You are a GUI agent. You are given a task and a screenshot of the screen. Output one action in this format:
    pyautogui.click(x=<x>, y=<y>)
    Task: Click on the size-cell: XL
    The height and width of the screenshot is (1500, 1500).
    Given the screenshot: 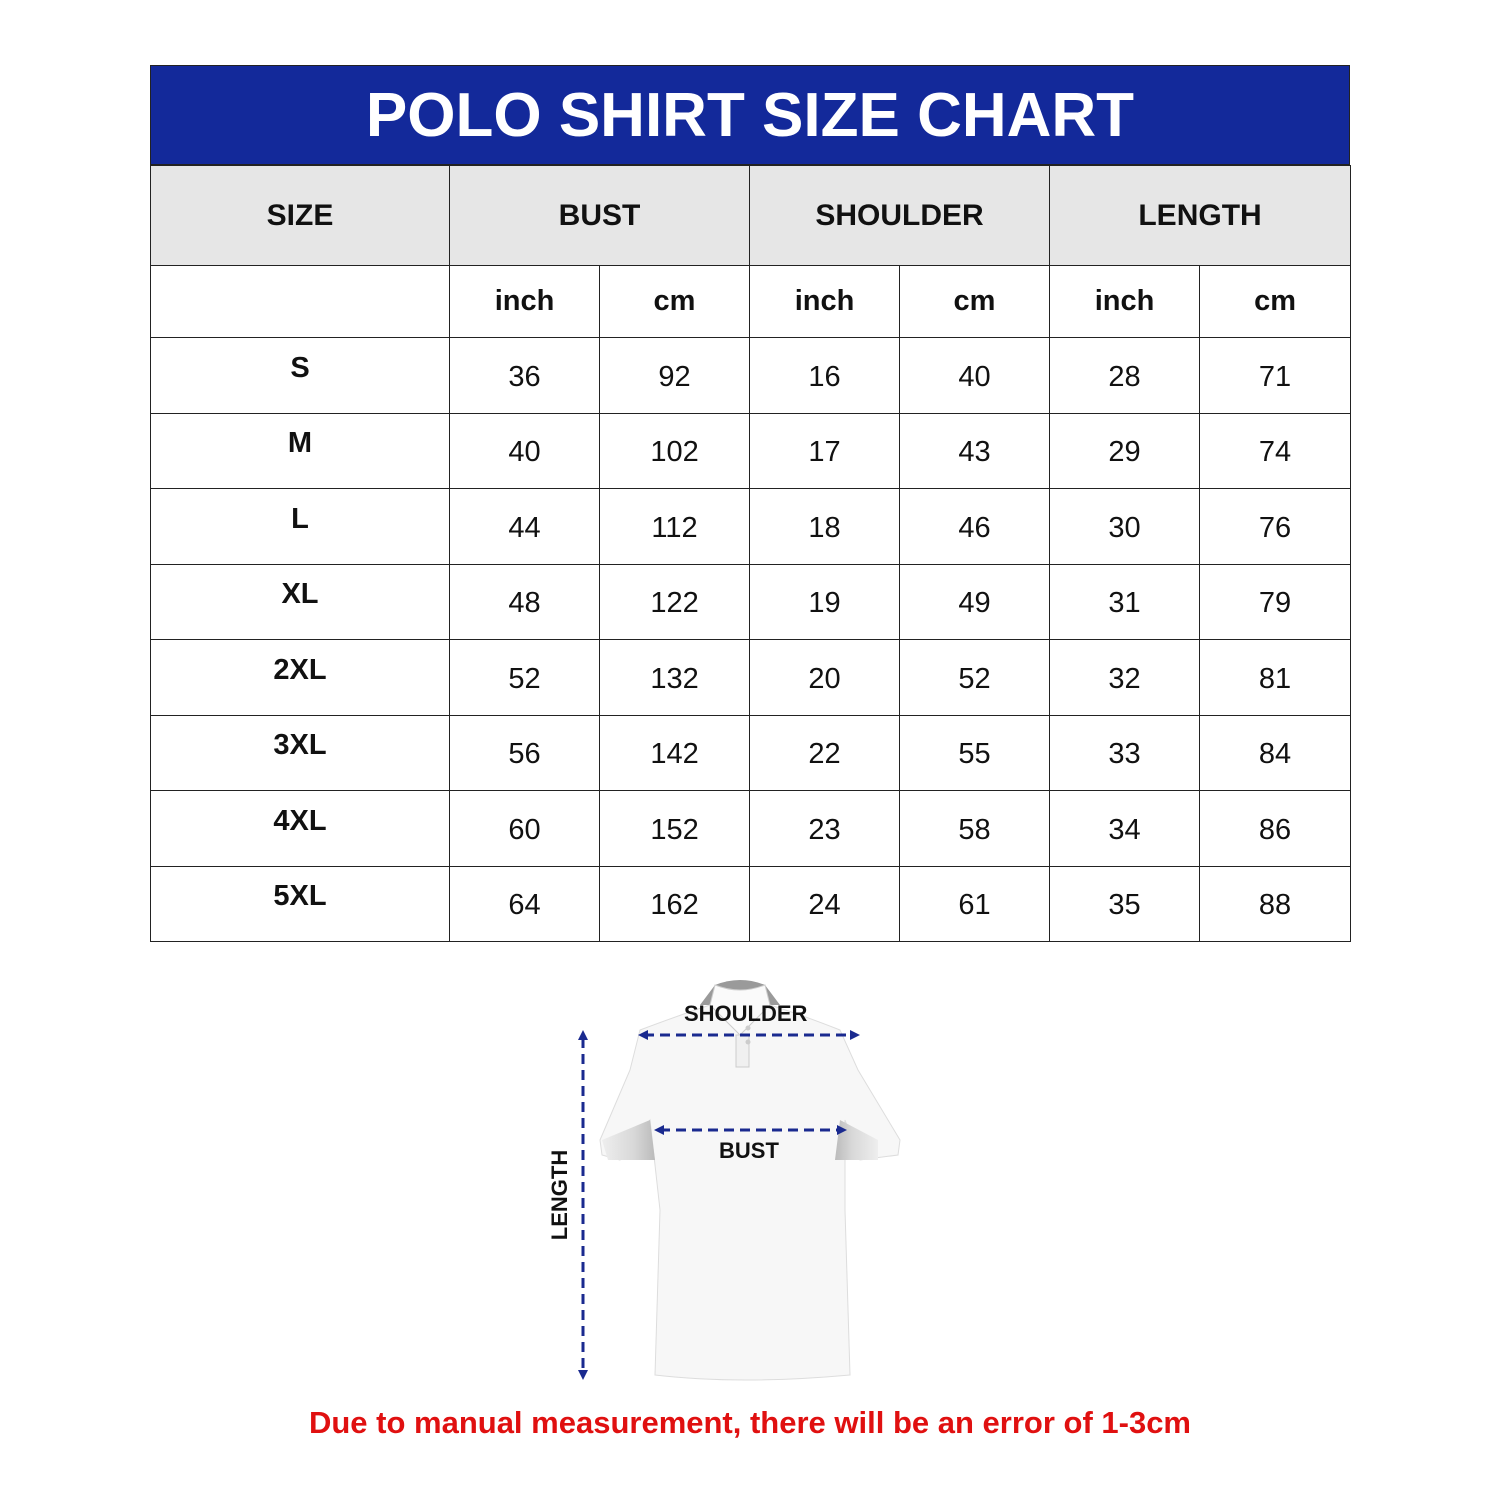 What is the action you would take?
    pyautogui.click(x=300, y=601)
    